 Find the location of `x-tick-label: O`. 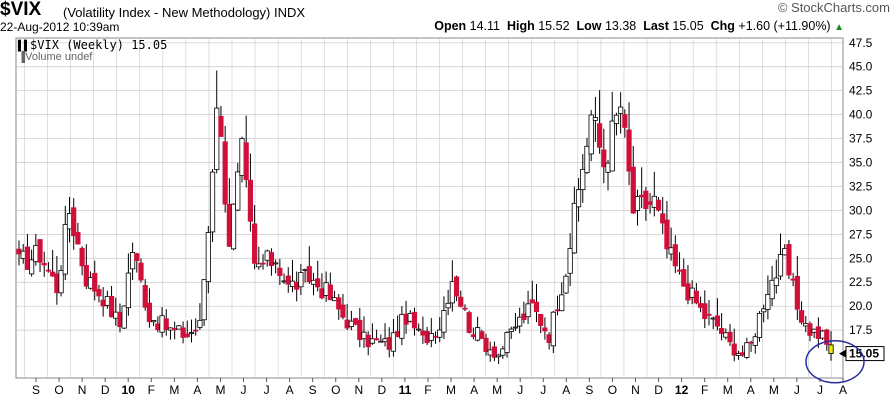

x-tick-label: O is located at coordinates (335, 390).